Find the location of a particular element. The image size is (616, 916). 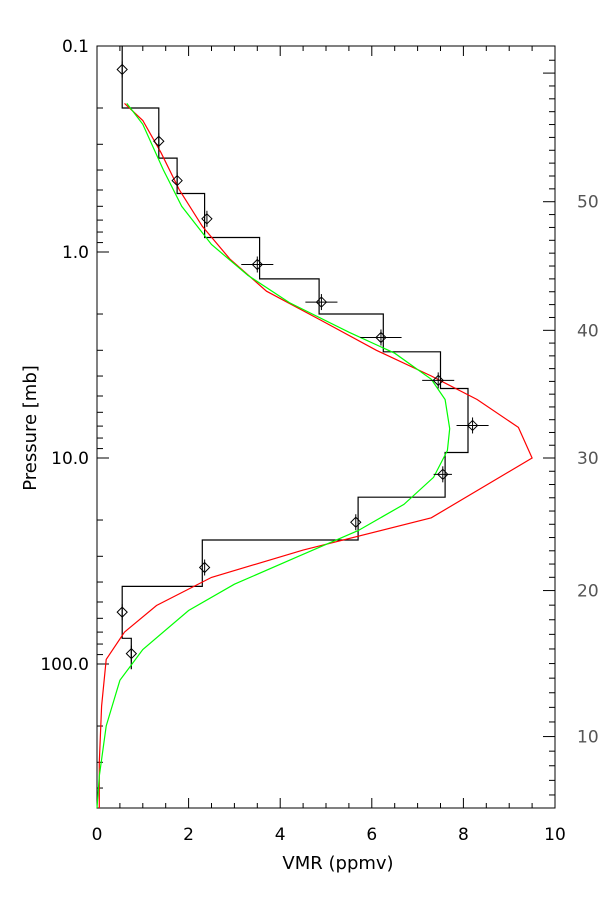

right-tick-label: 30 is located at coordinates (588, 459).